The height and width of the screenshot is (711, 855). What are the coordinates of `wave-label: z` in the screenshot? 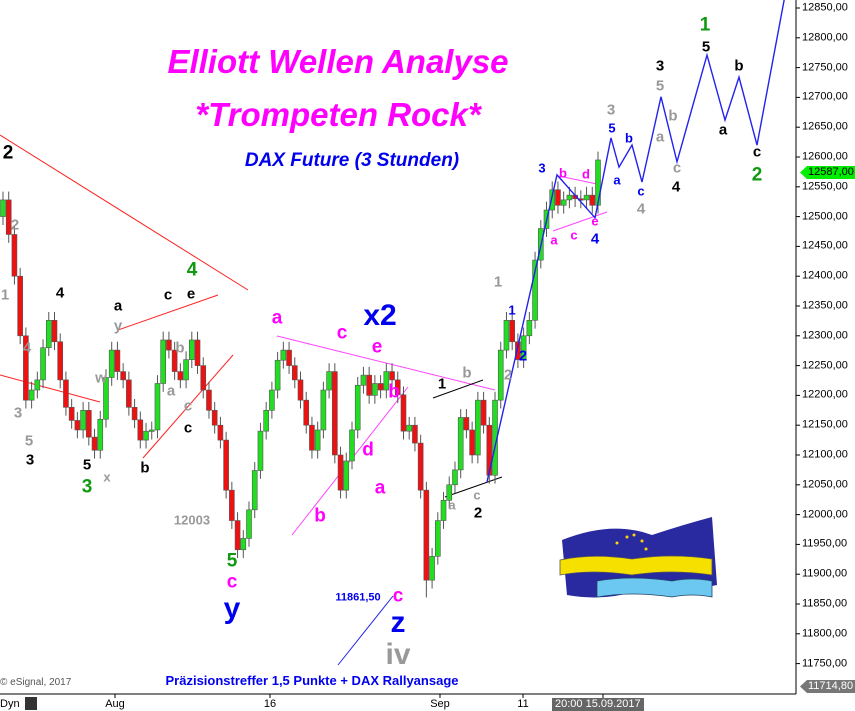 It's located at (398, 622).